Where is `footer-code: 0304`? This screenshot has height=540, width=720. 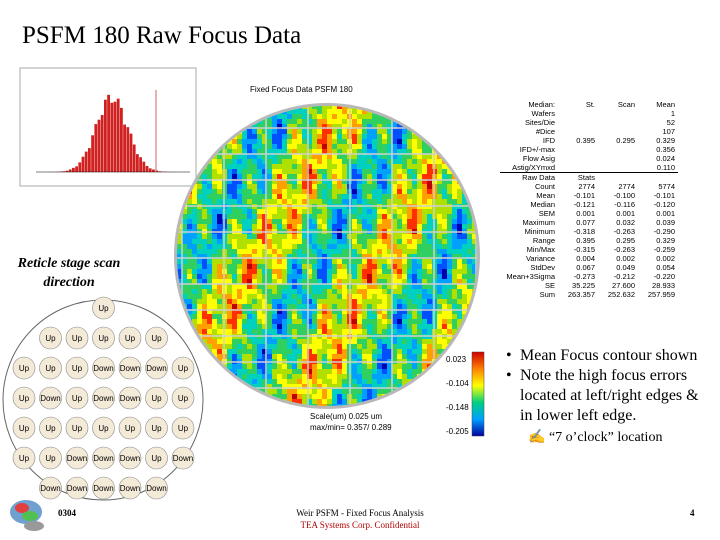
footer-code: 0304 is located at coordinates (67, 513).